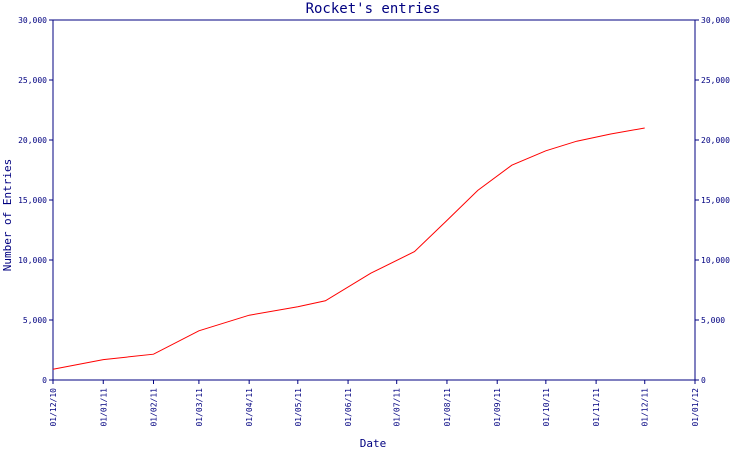 The image size is (750, 450). What do you see at coordinates (7, 215) in the screenshot?
I see `y-axis-label: Number of Entries` at bounding box center [7, 215].